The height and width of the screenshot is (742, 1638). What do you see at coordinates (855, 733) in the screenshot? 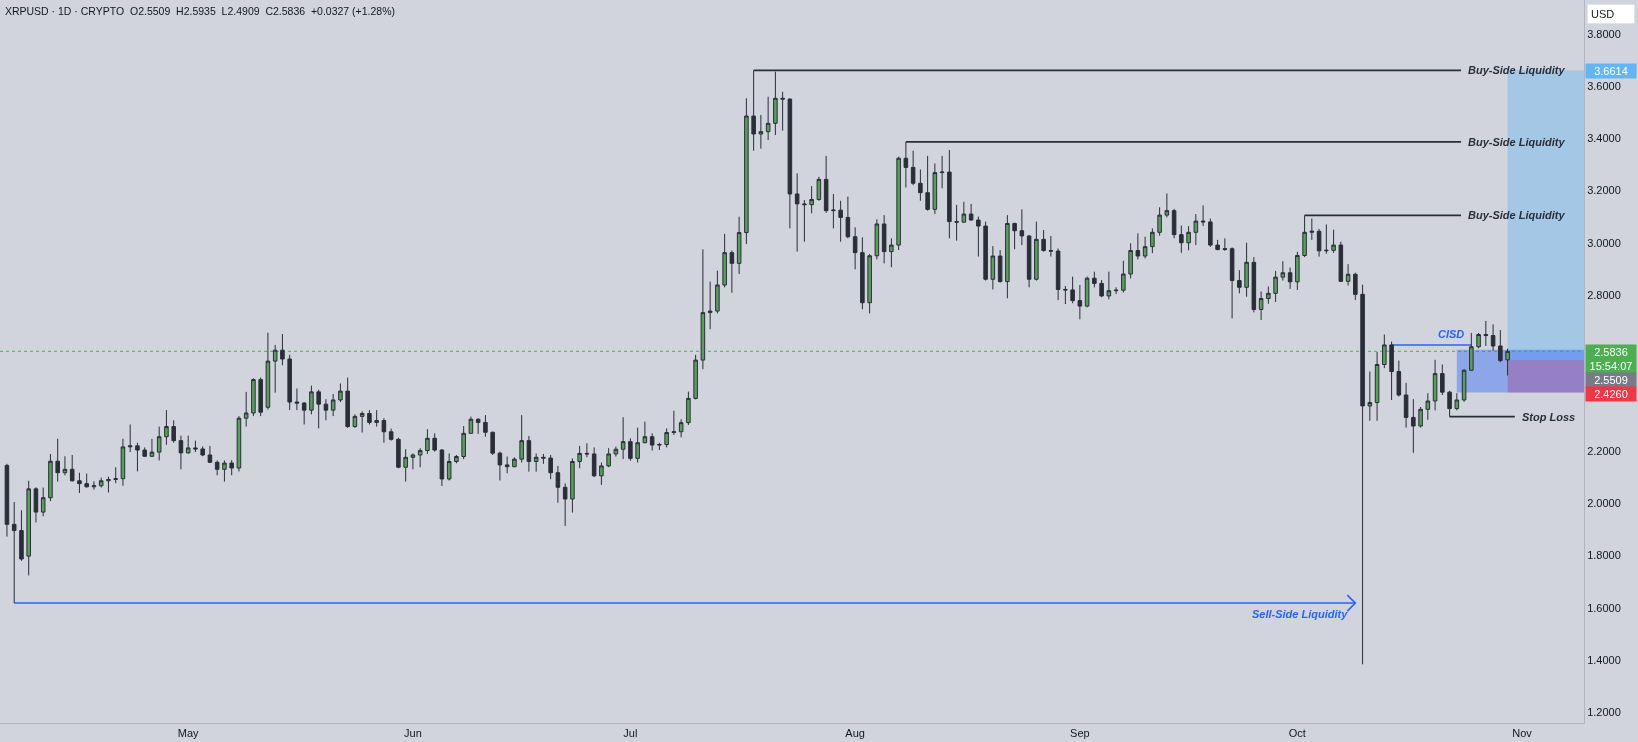
I see `x-tick-label: Aug` at bounding box center [855, 733].